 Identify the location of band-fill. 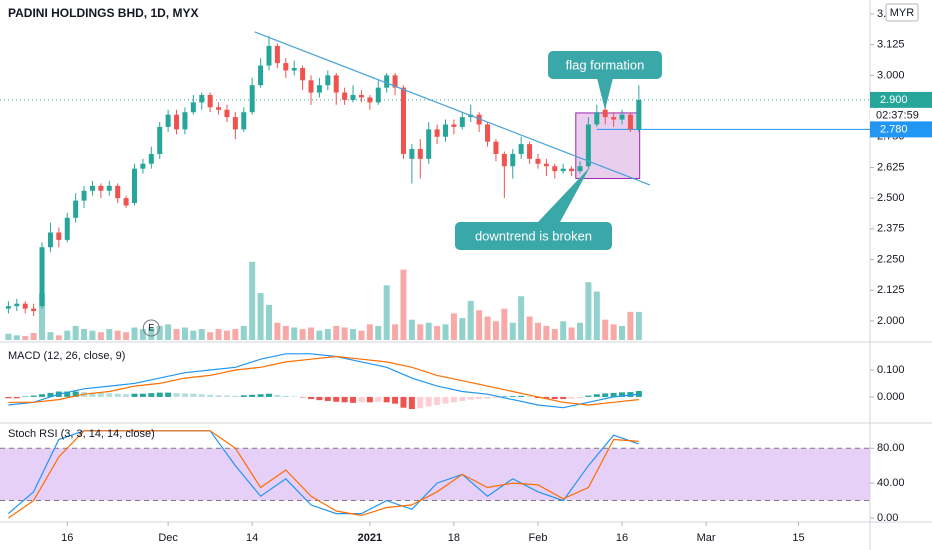
(435, 474).